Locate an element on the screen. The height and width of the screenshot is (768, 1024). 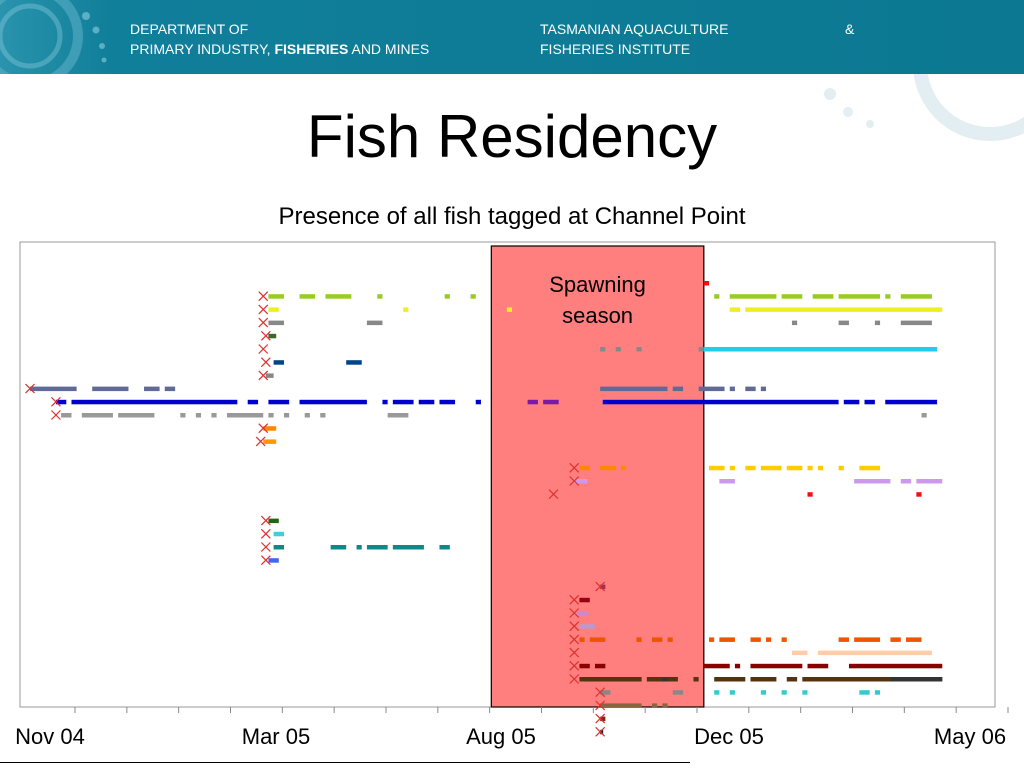
institute-line-2: FISHERIES INSTITUTE is located at coordinates (615, 49).